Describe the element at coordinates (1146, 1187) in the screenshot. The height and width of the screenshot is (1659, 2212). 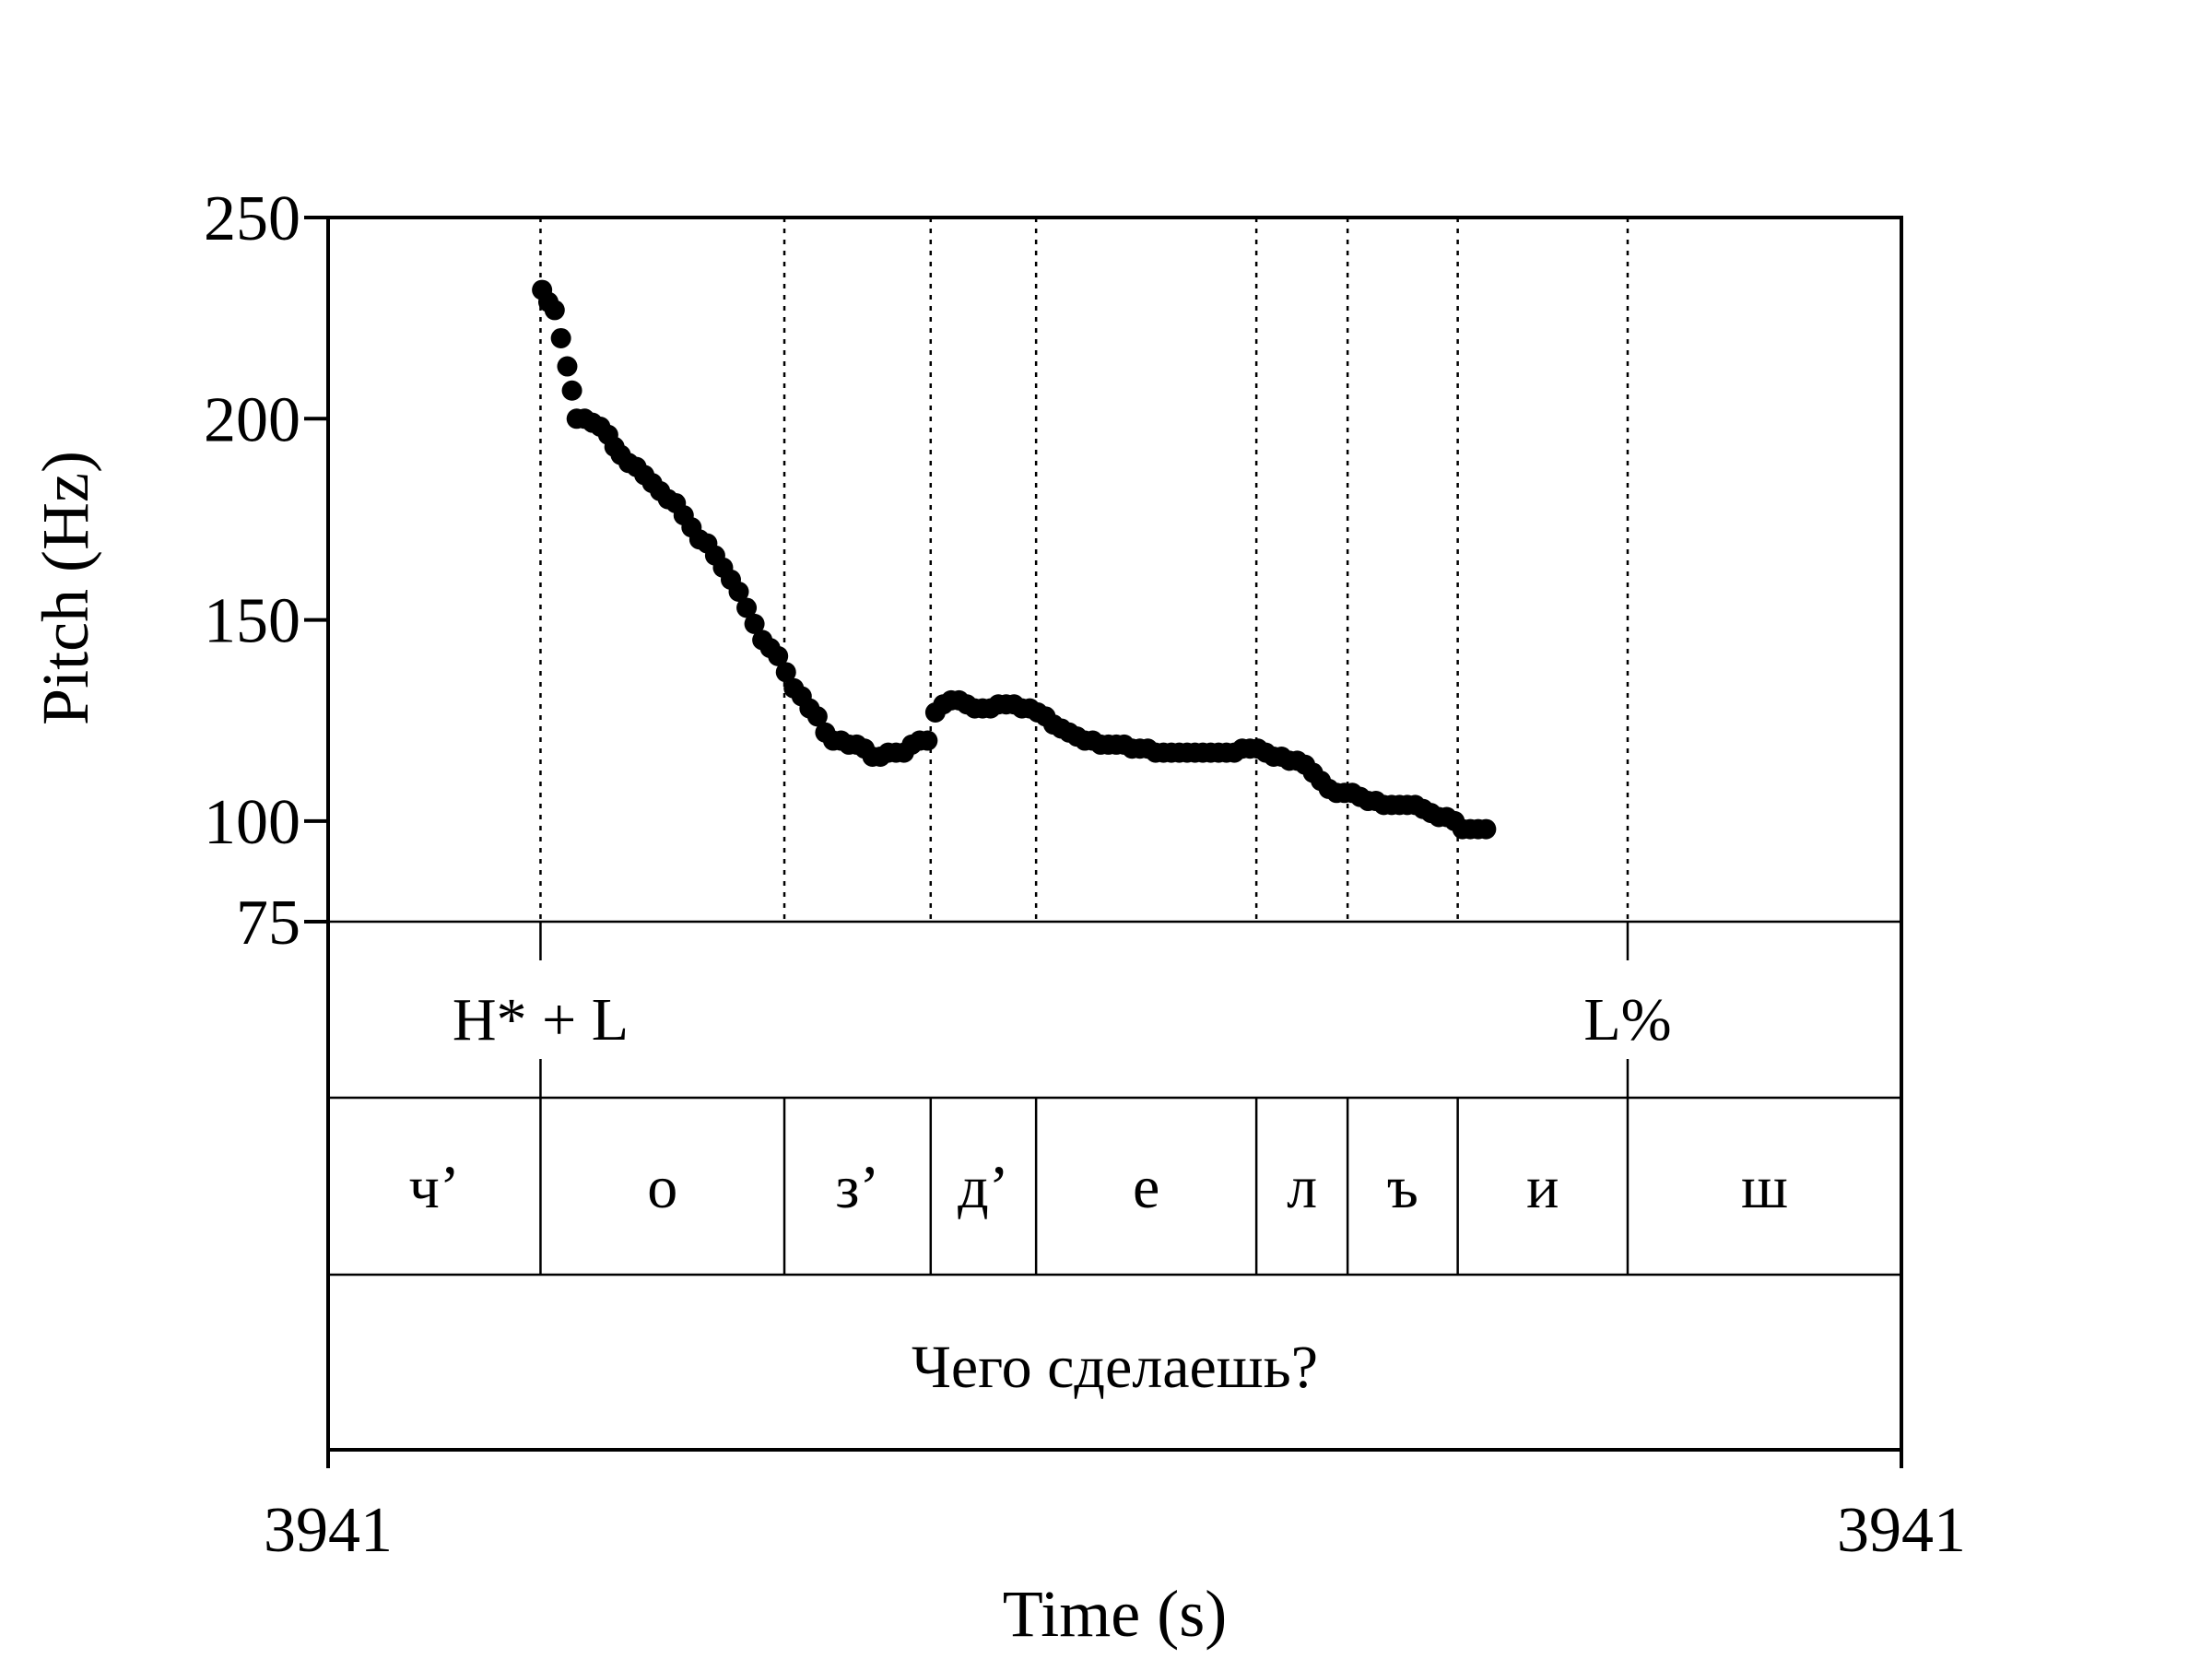
I see `segment-label: е` at that location.